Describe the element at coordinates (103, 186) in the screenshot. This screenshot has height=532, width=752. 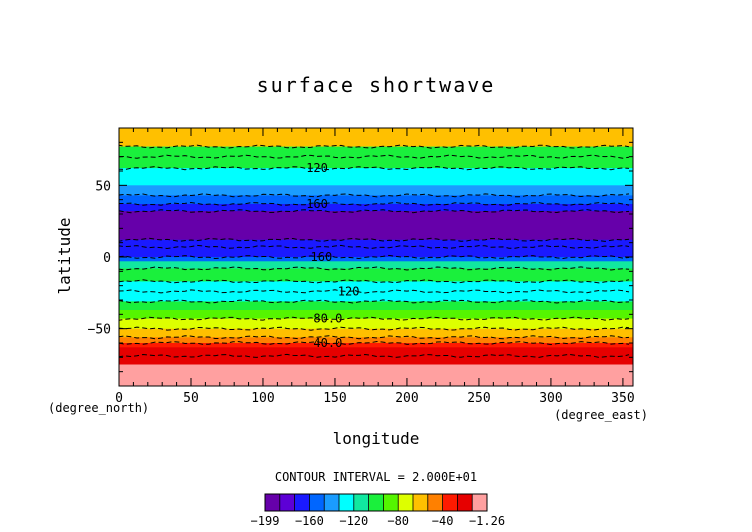
I see `y-tick-label: 50` at that location.